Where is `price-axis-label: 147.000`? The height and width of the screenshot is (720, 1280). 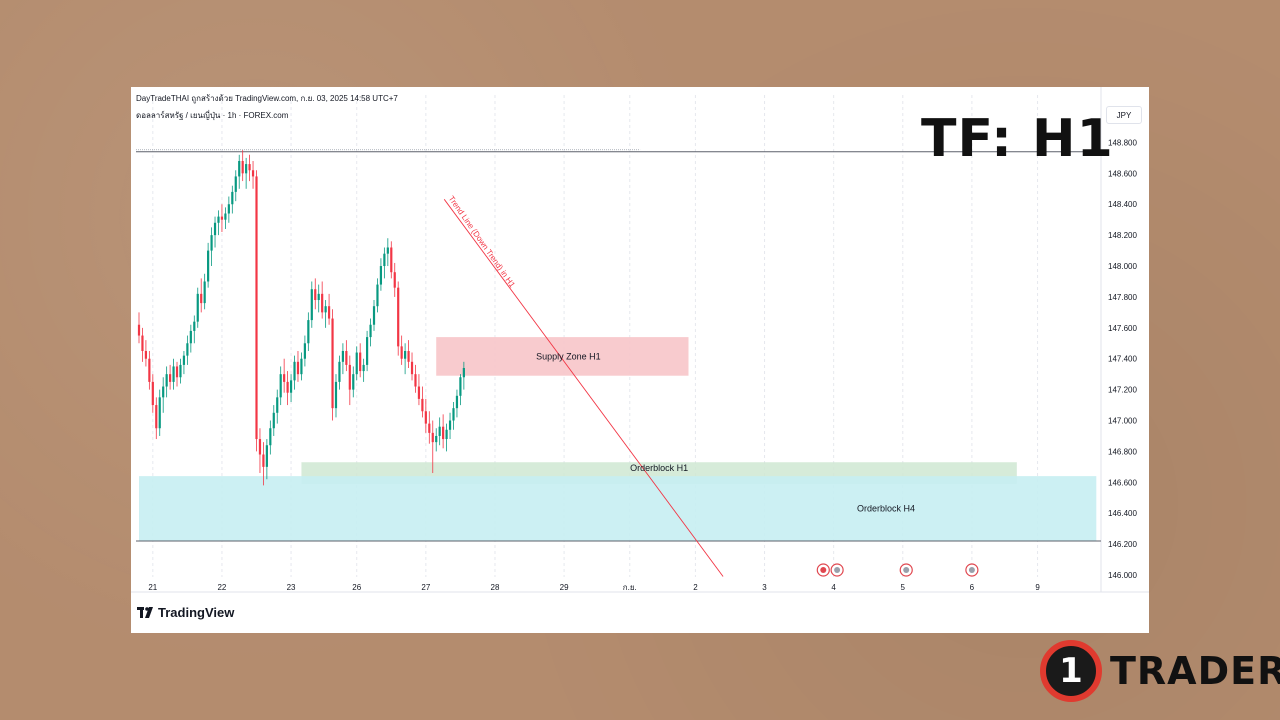 price-axis-label: 147.000 is located at coordinates (1122, 421).